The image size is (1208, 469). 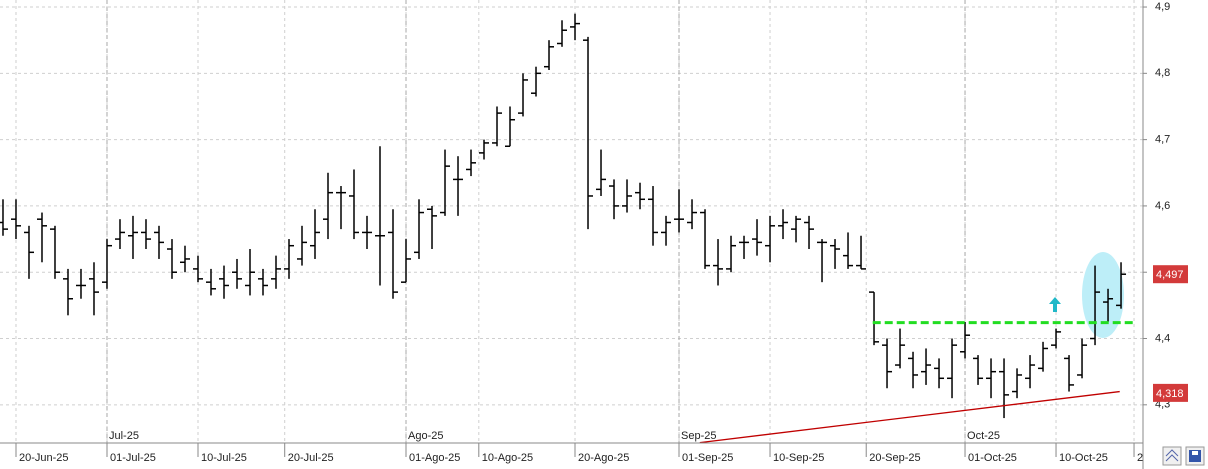 I want to click on x-tick-label: 10-Sep-25, so click(x=798, y=458).